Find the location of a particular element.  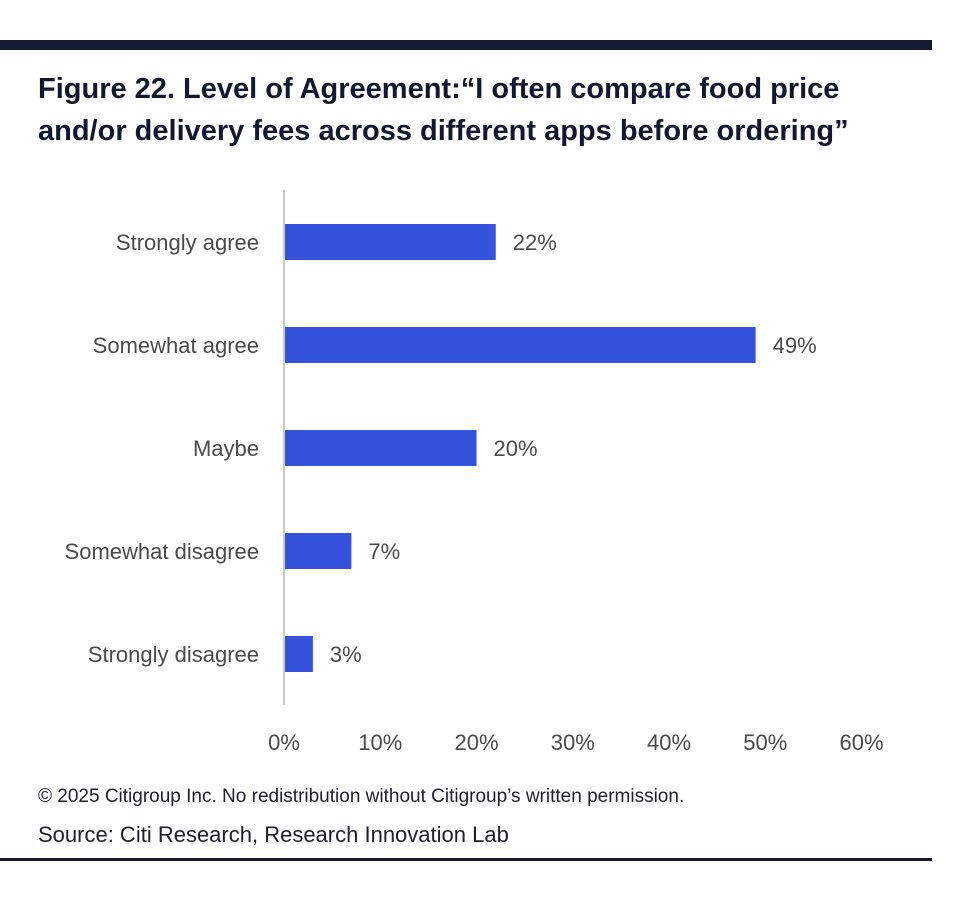

value-label: 3% is located at coordinates (346, 654).